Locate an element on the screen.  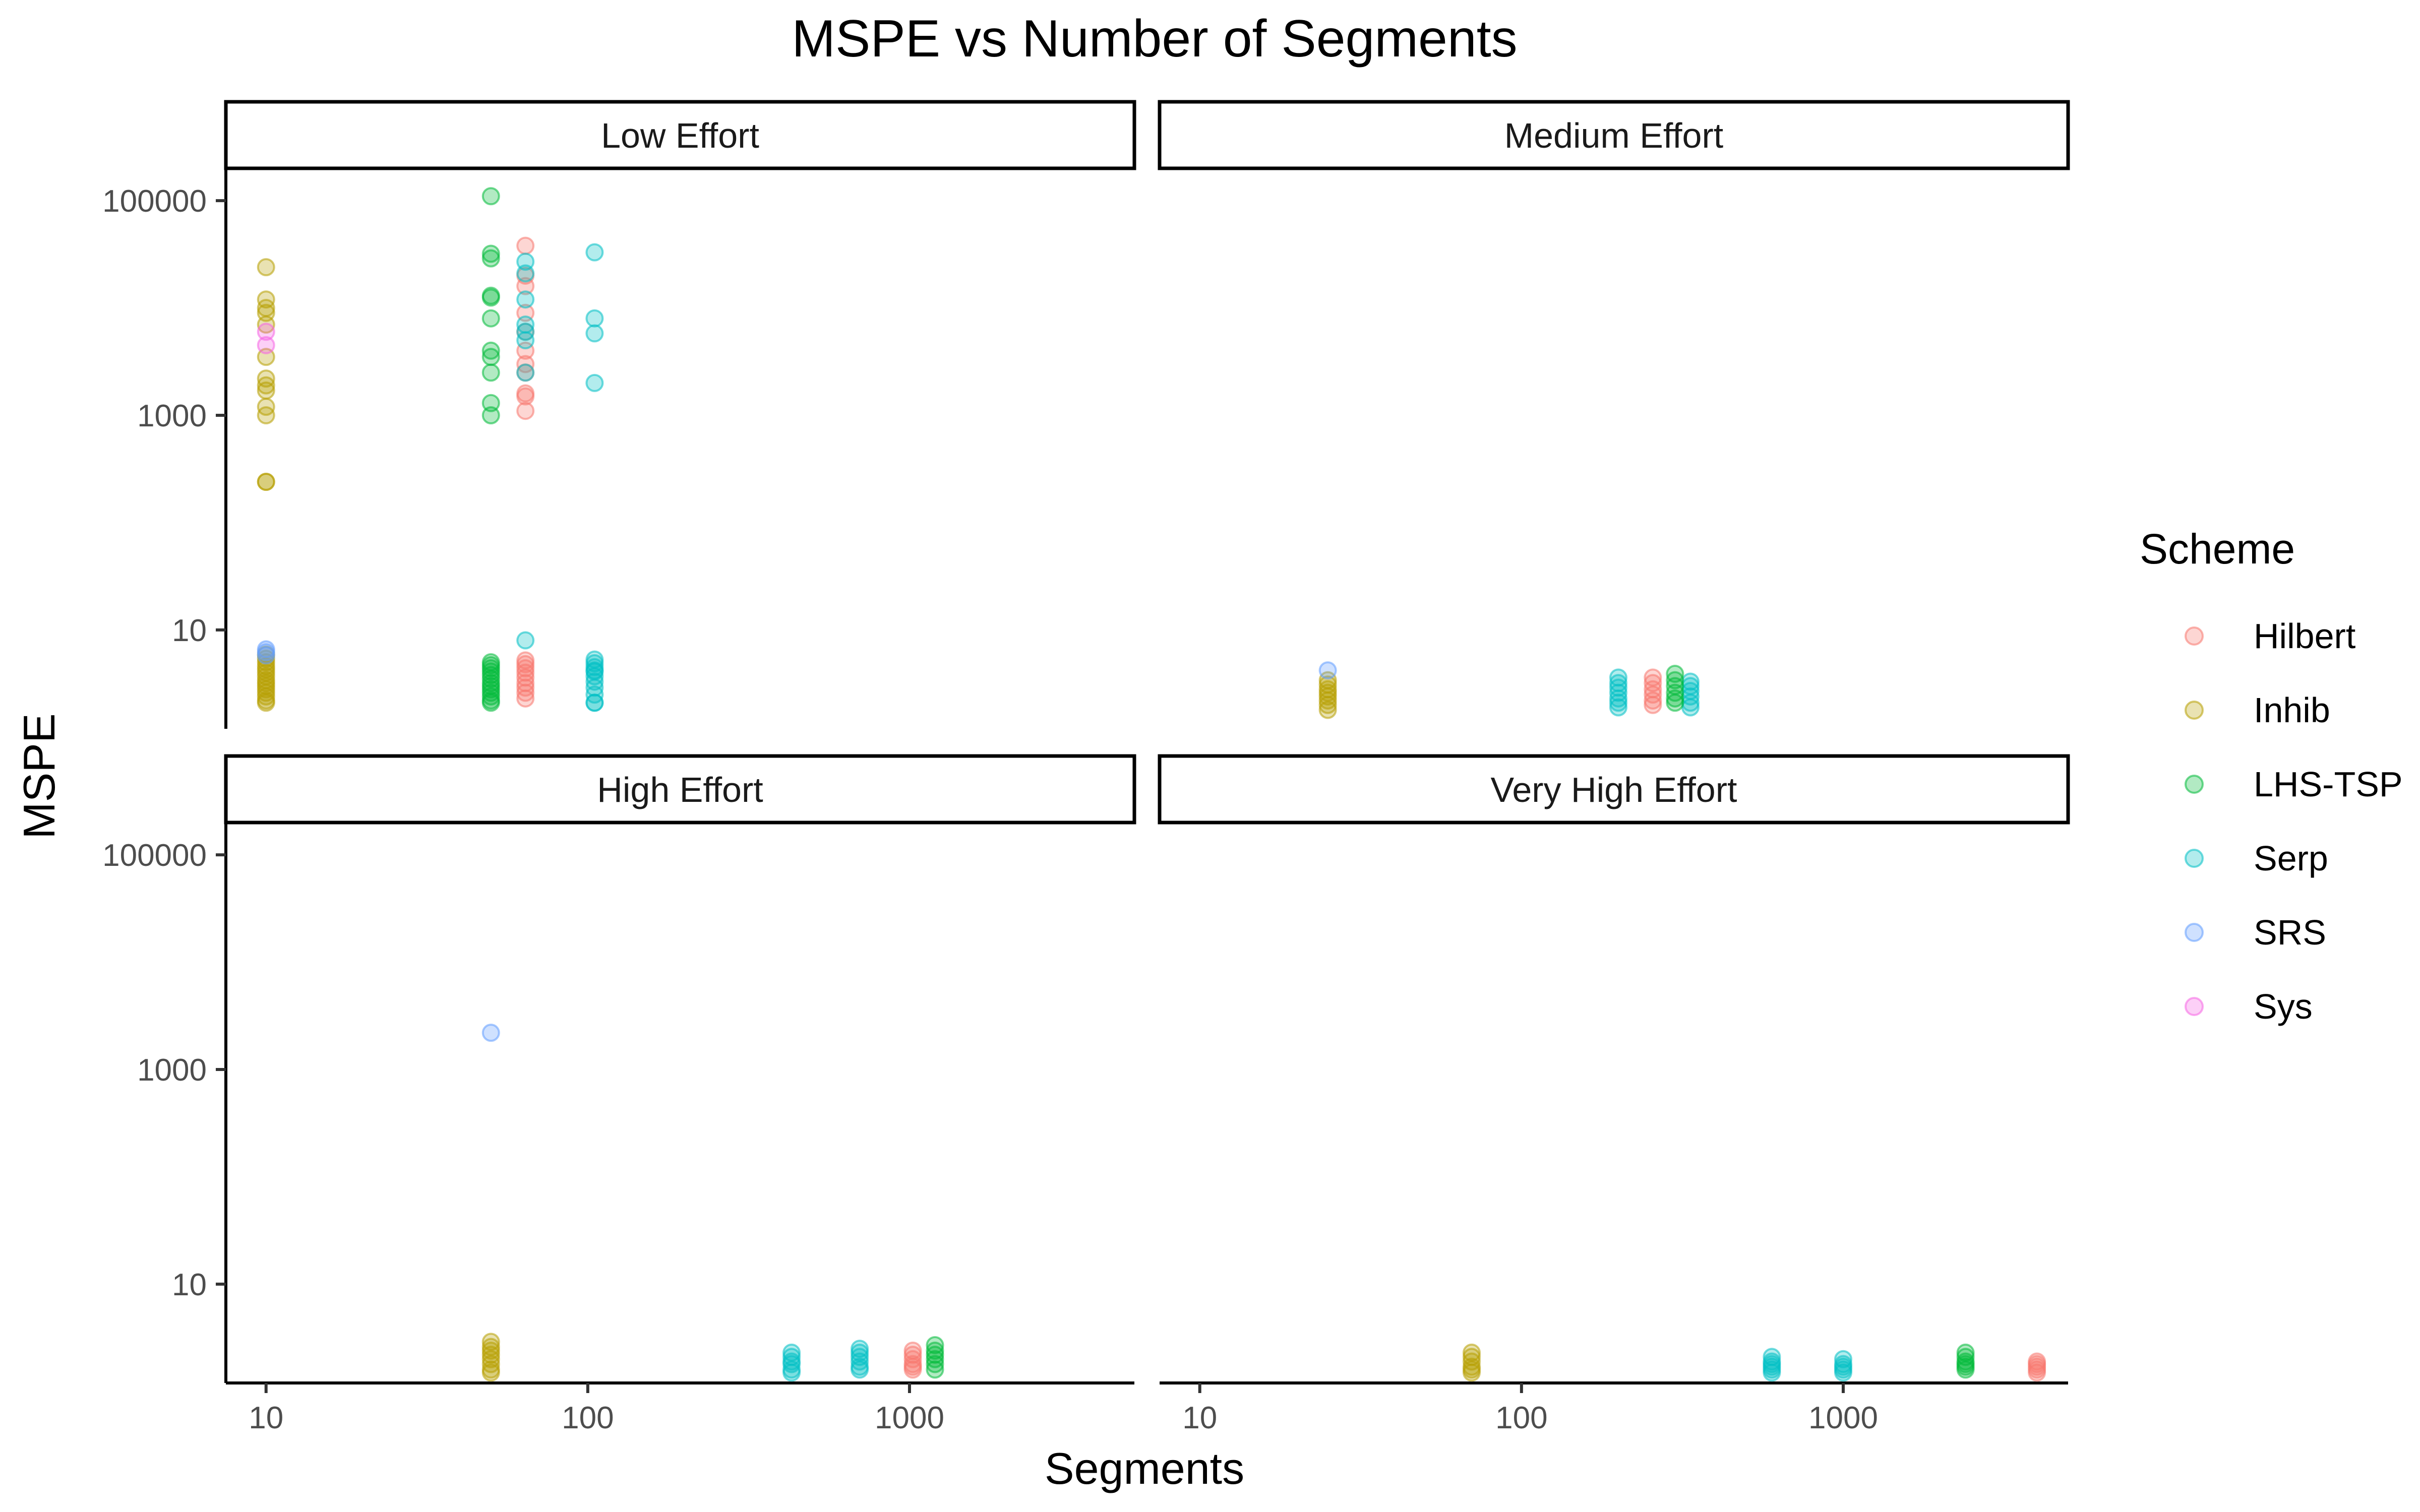
facet-label: High Effort is located at coordinates (680, 789).